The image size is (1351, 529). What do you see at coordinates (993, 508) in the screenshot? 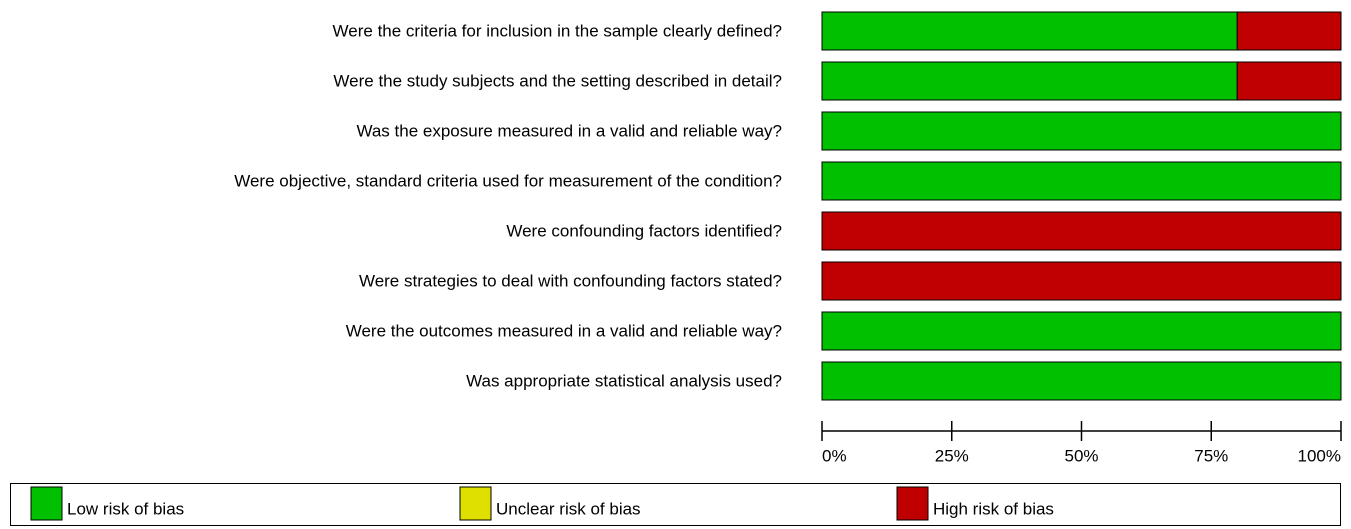
I see `legend-label: High risk of bias` at bounding box center [993, 508].